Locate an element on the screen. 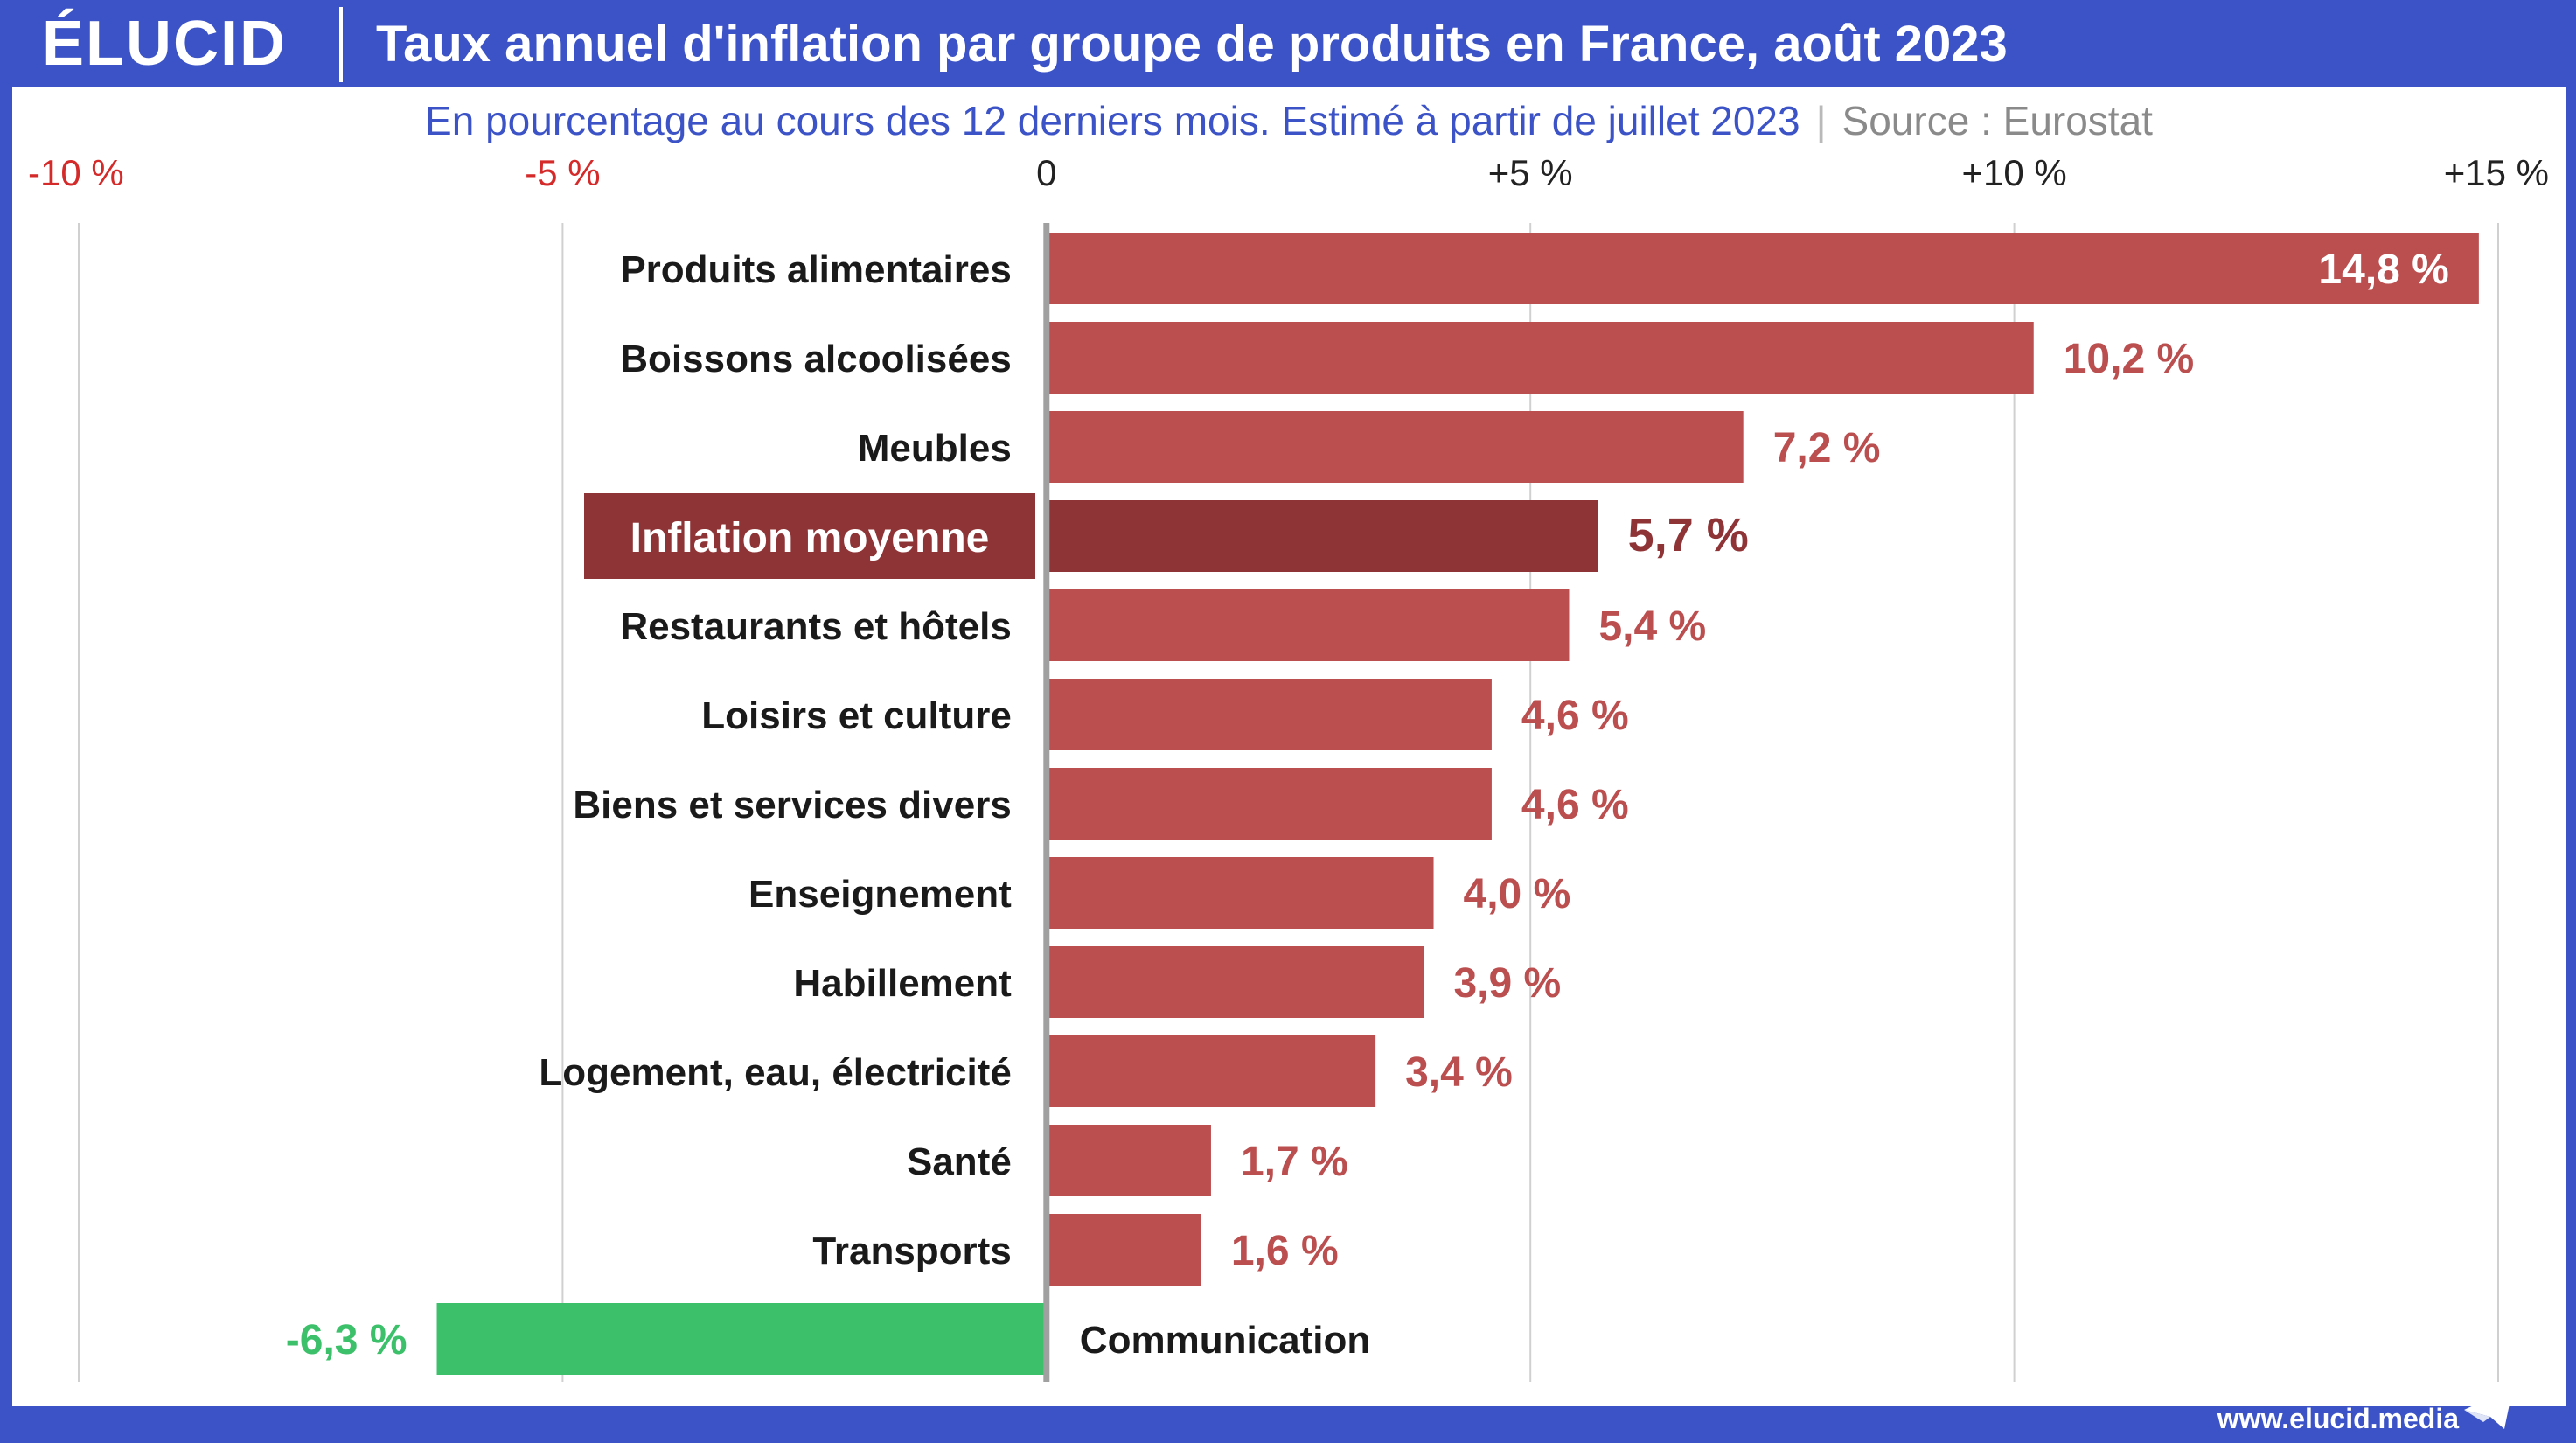  category-label: Biens et services divers is located at coordinates (792, 805).